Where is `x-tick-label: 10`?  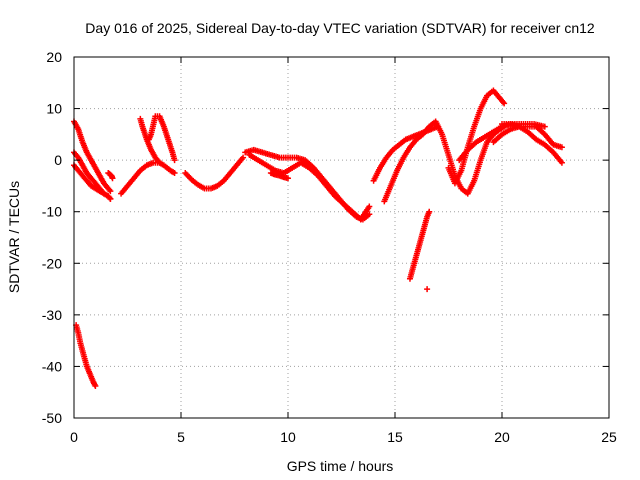
x-tick-label: 10 is located at coordinates (288, 437).